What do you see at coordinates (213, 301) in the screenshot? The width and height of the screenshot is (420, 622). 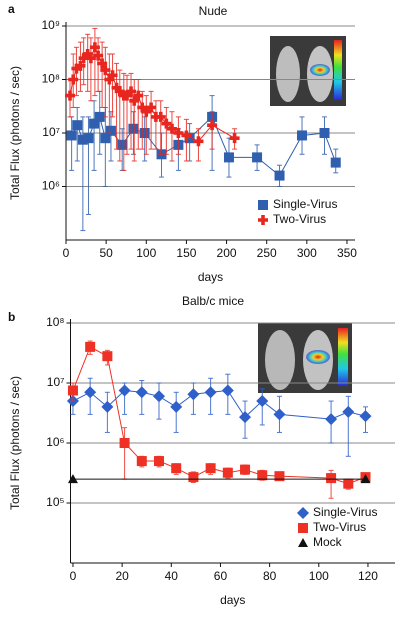 I see `chart-title: Balb/c mice` at bounding box center [213, 301].